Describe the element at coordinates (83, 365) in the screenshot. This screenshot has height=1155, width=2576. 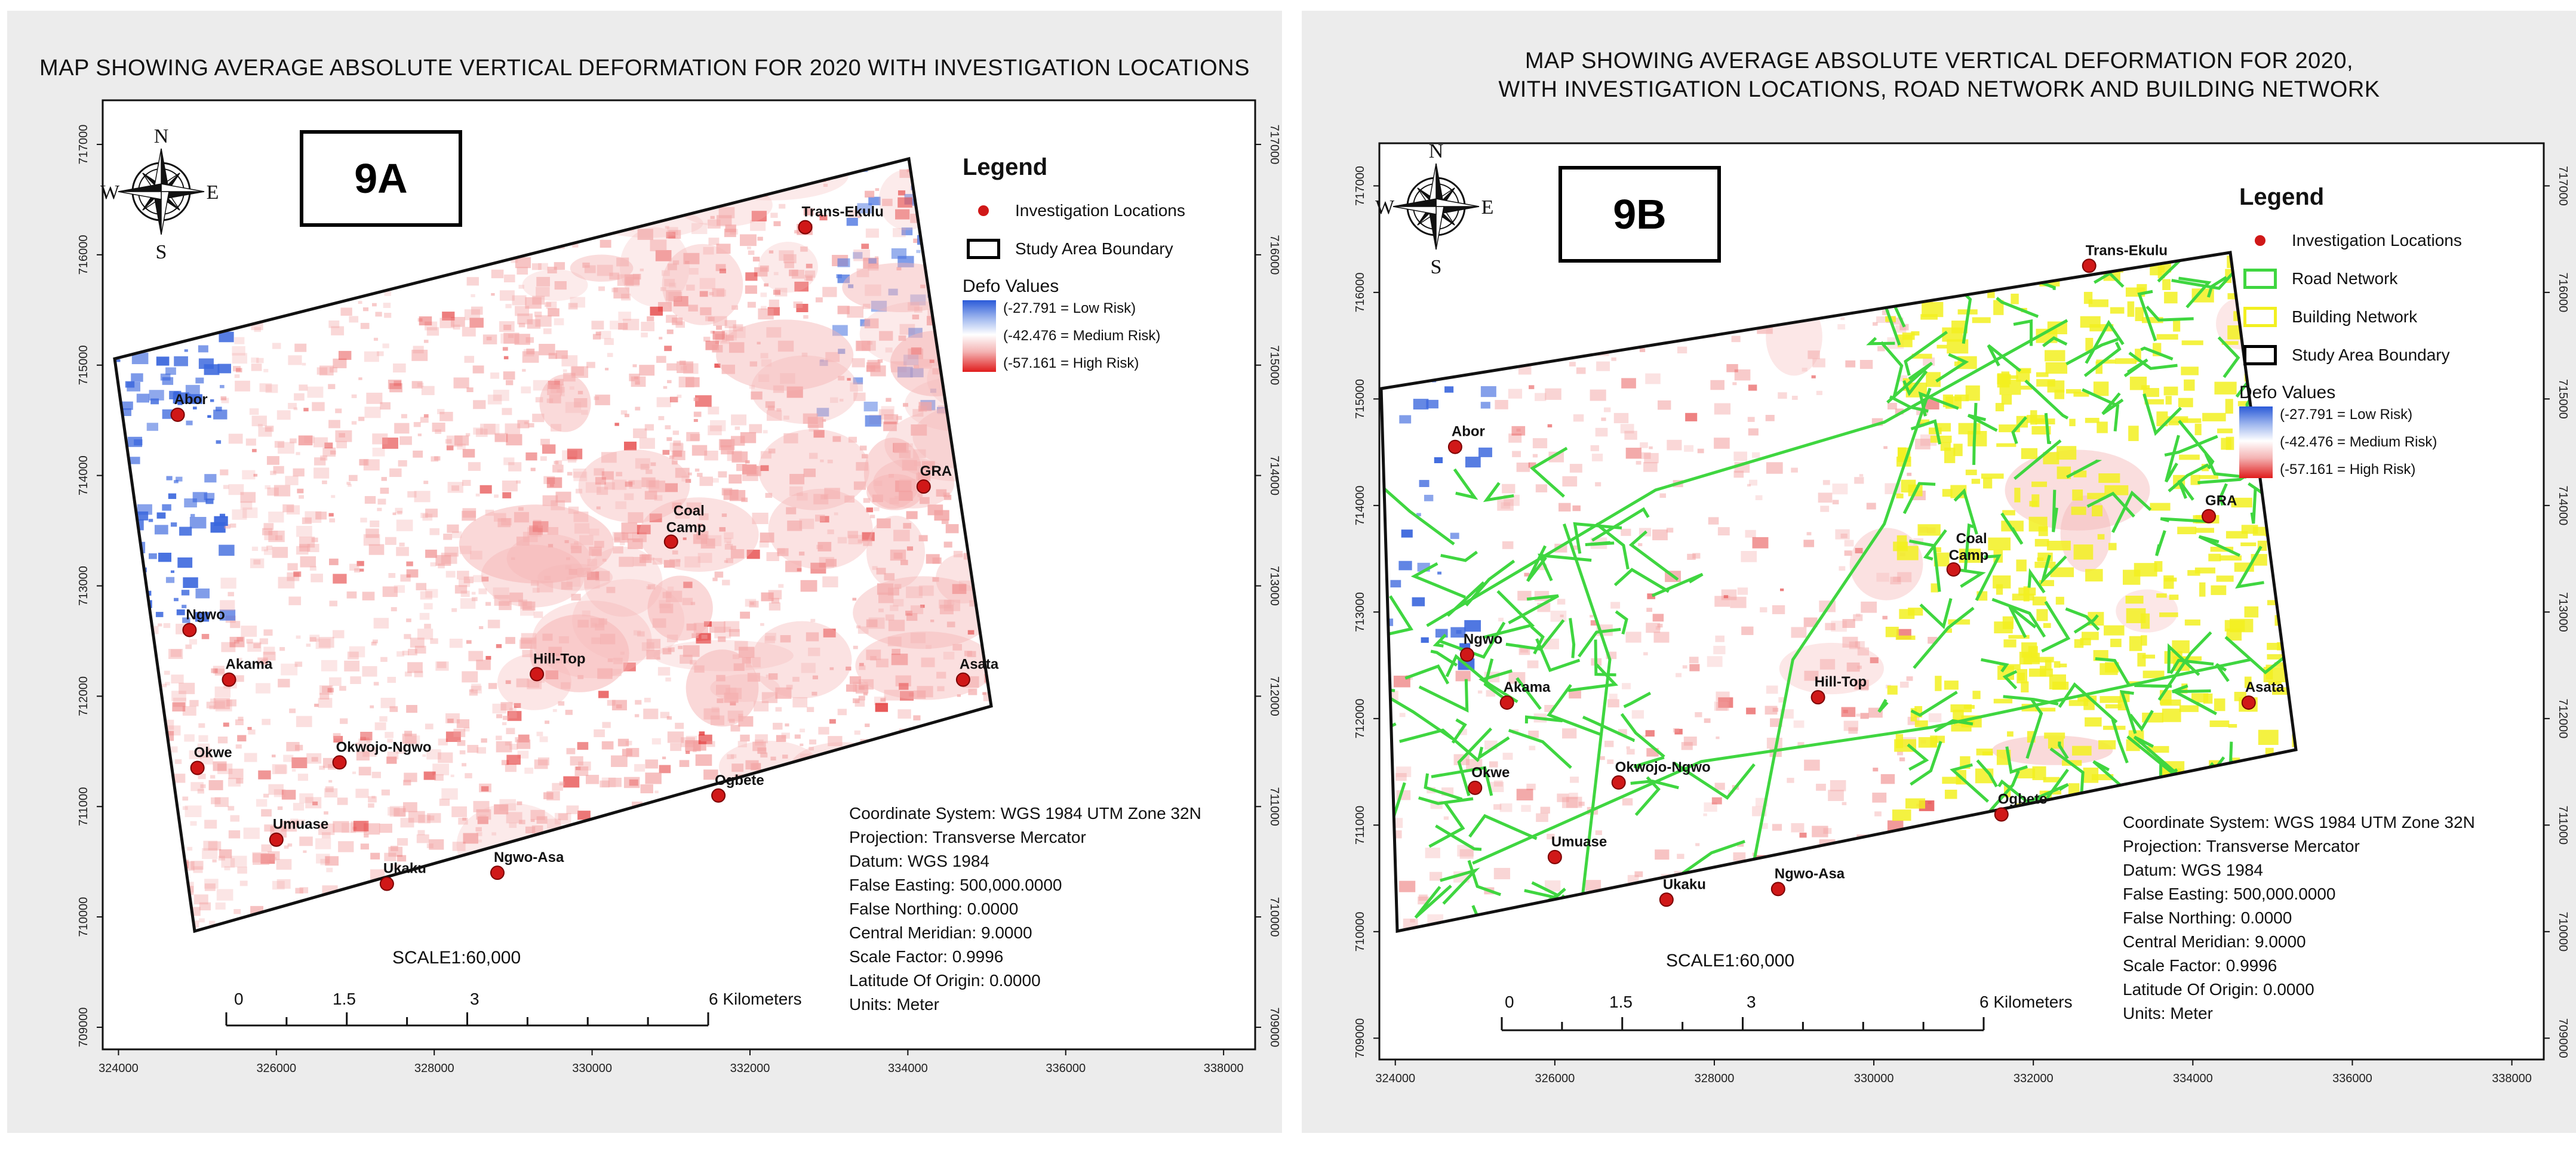
I see `y-tick-label: 715000` at that location.